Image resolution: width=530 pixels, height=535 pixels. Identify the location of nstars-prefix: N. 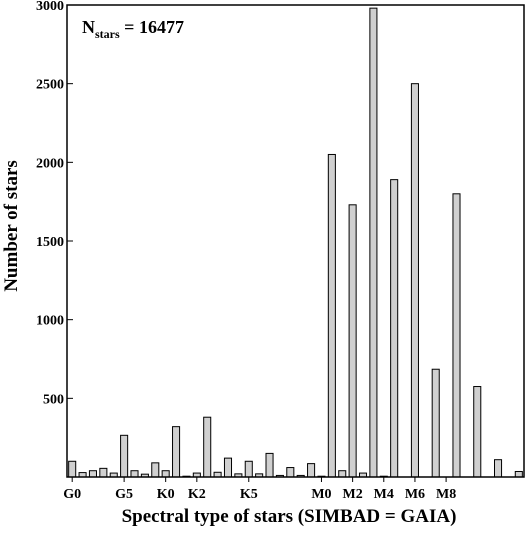
(88, 27).